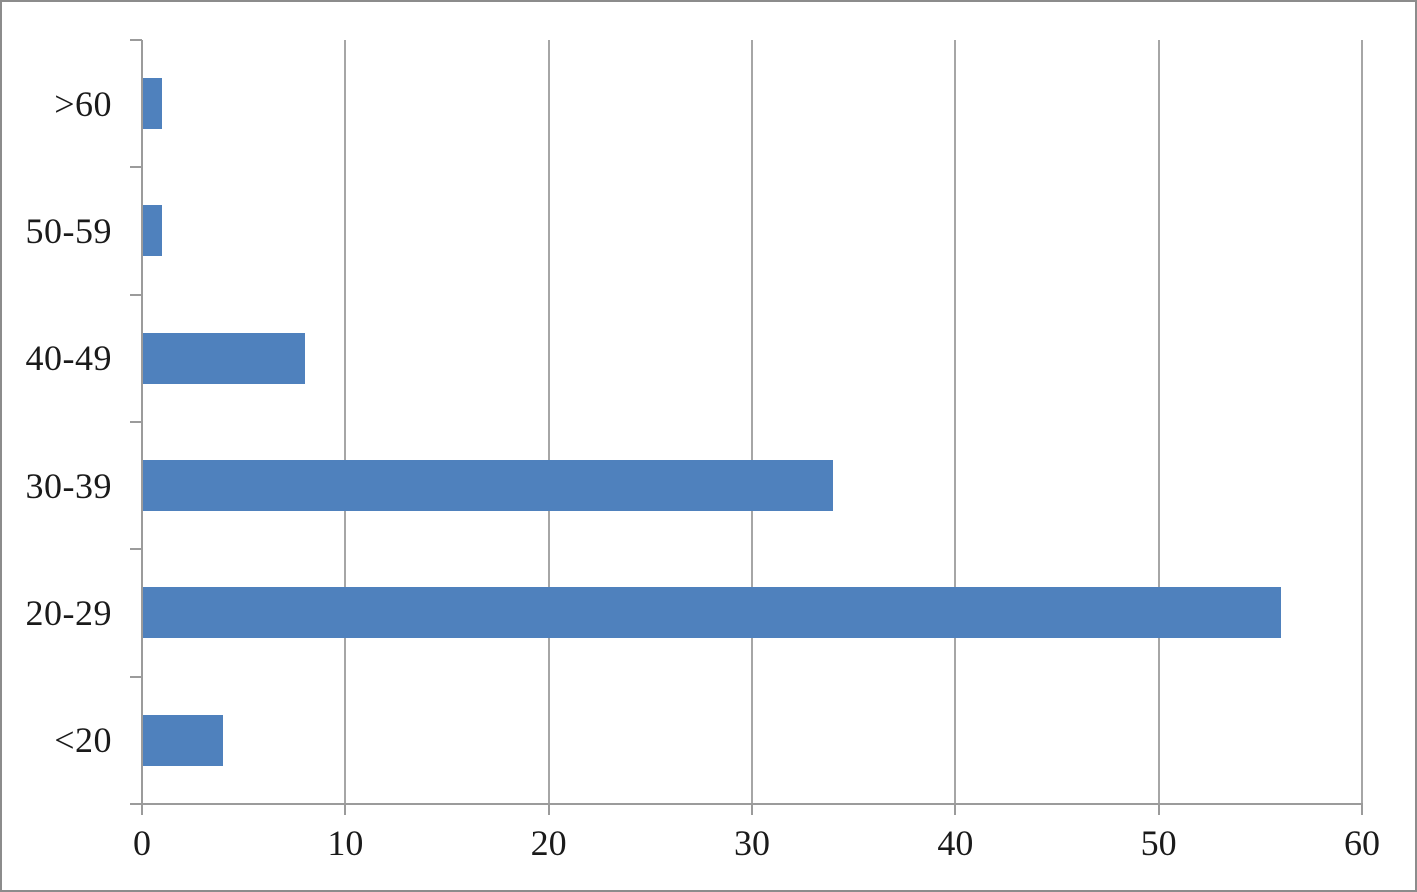 The width and height of the screenshot is (1417, 892). I want to click on x-tick-label-40: 40, so click(955, 843).